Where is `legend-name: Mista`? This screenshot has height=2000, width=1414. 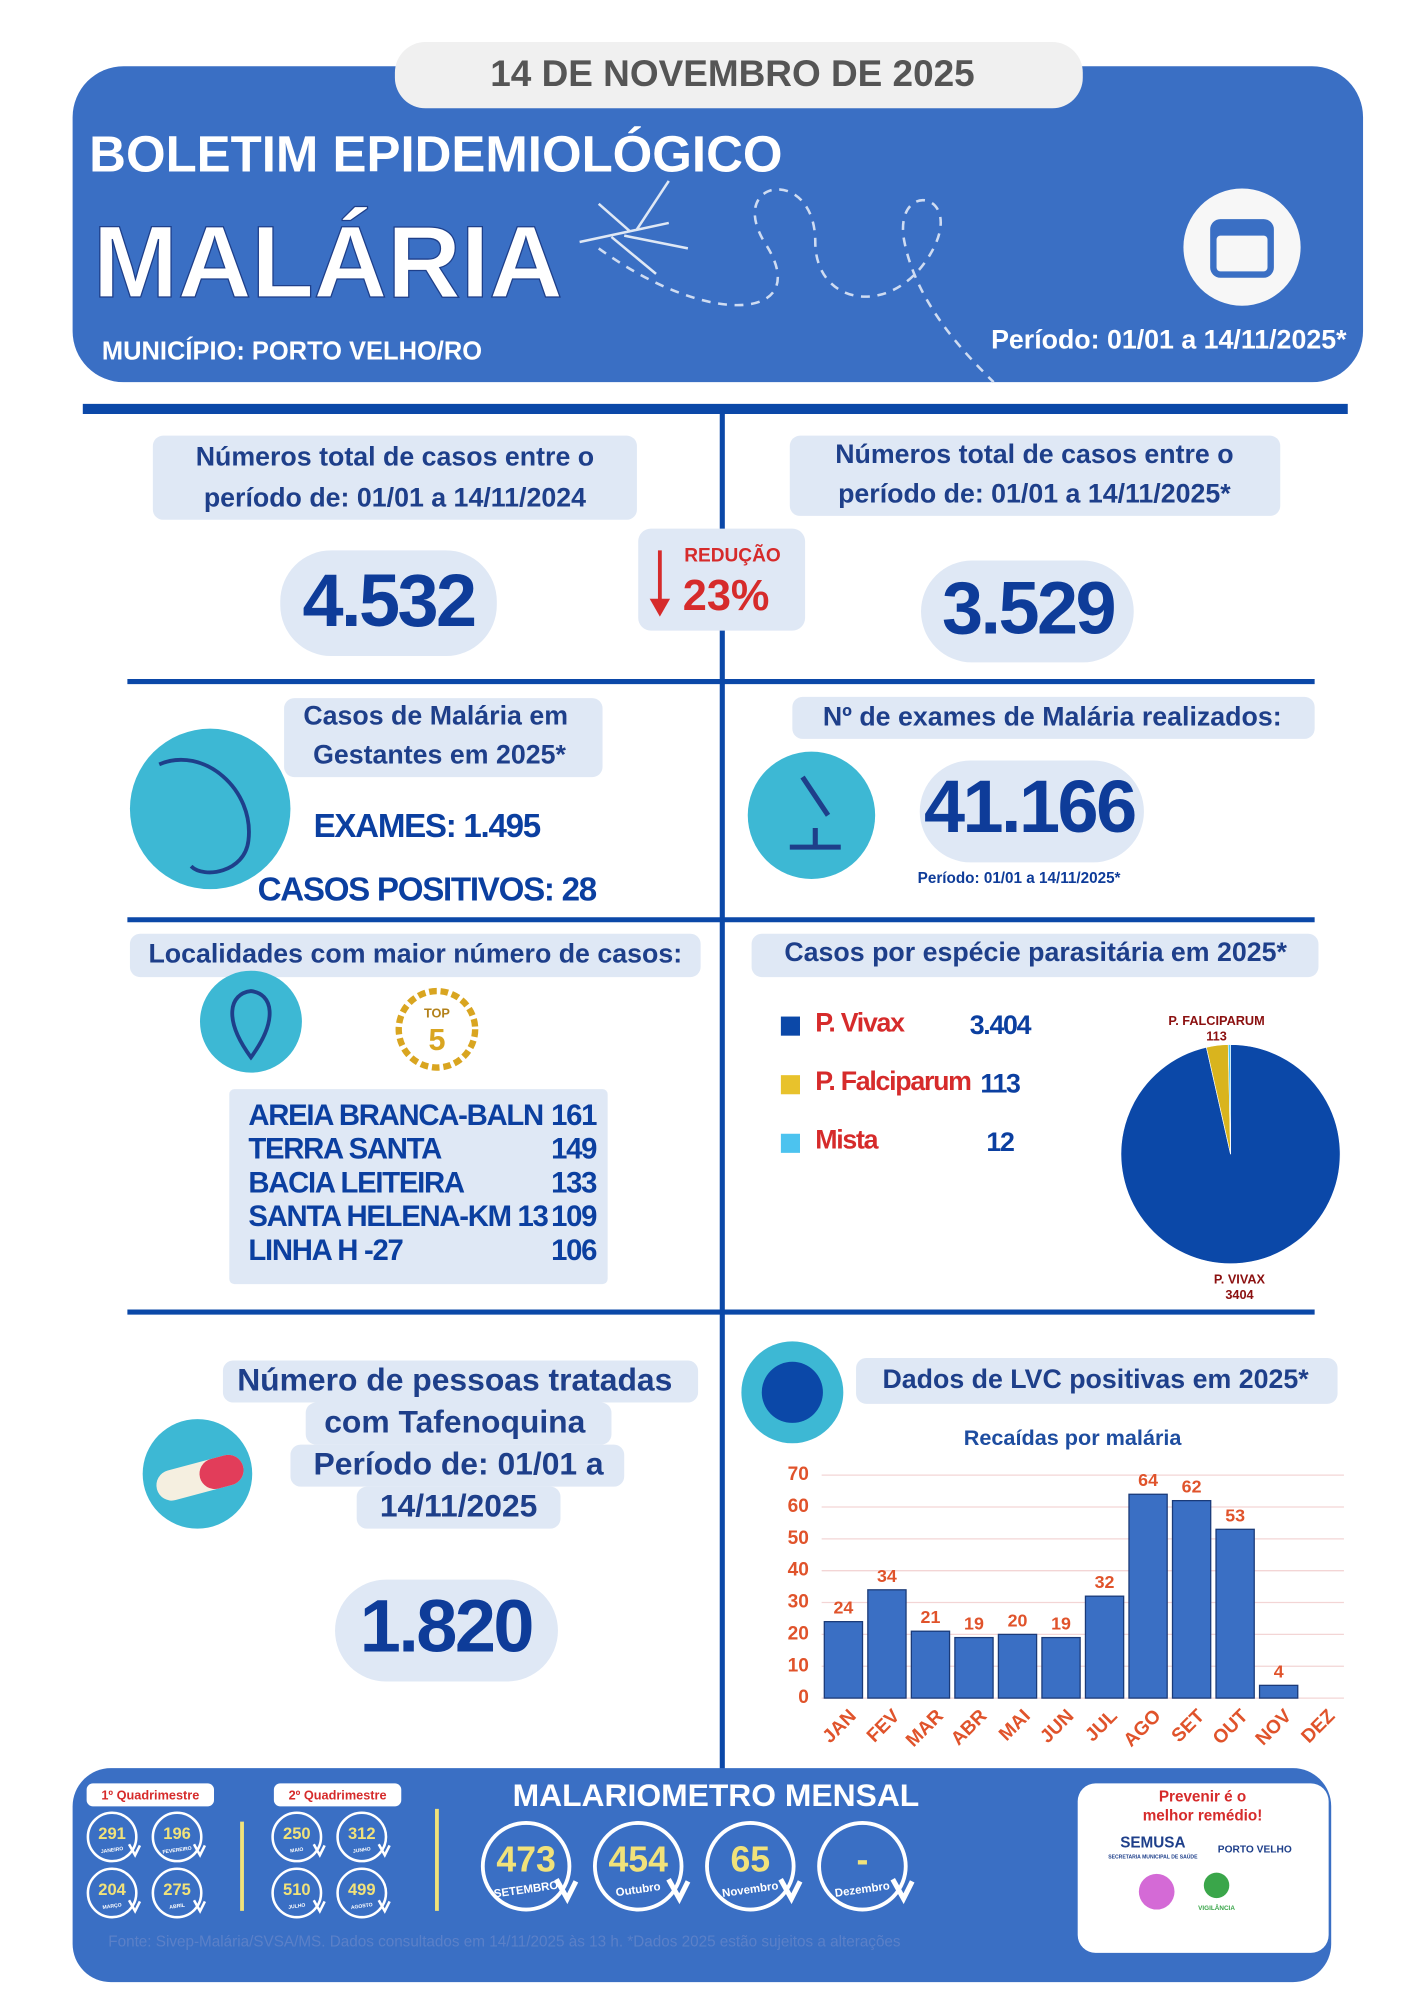
legend-name: Mista is located at coordinates (847, 1139).